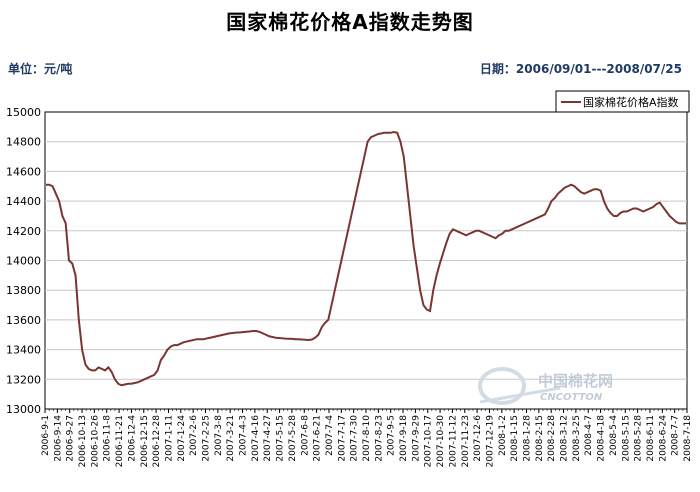  What do you see at coordinates (268, 438) in the screenshot?
I see `x-tick-label: 2007-4-27` at bounding box center [268, 438].